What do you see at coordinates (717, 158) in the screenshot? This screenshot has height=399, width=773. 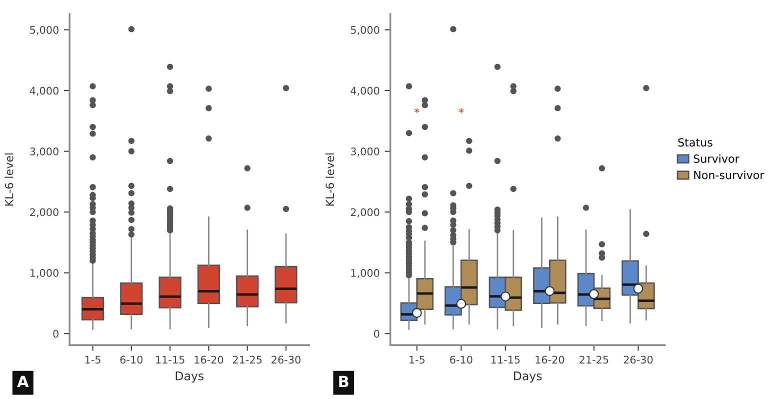 I see `legend-label: Survivor` at bounding box center [717, 158].